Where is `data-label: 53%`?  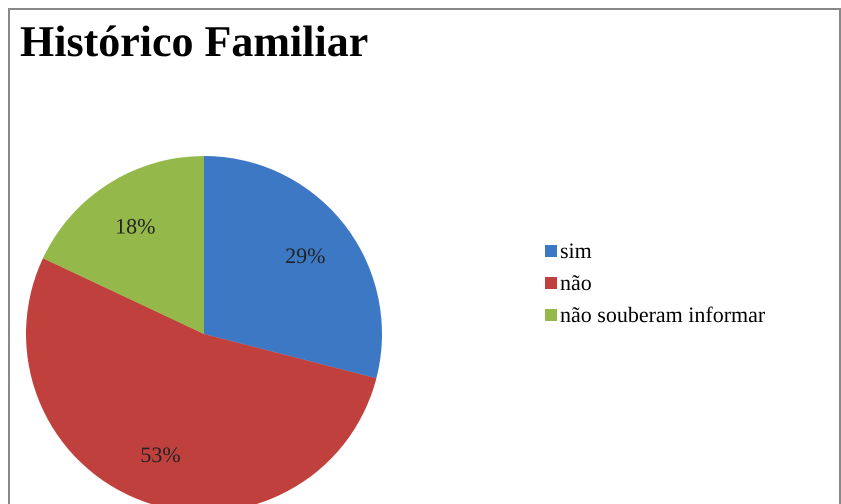
data-label: 53% is located at coordinates (160, 455).